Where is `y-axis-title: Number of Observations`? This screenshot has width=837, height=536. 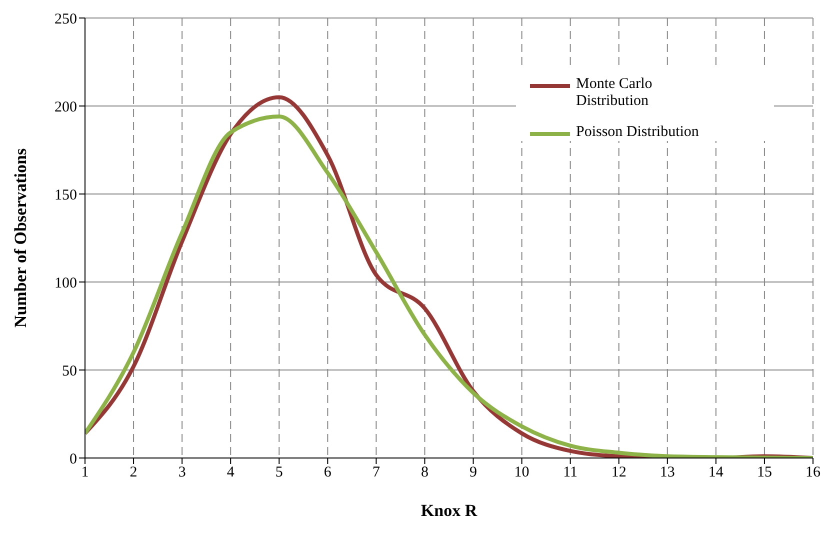 y-axis-title: Number of Observations is located at coordinates (20, 238).